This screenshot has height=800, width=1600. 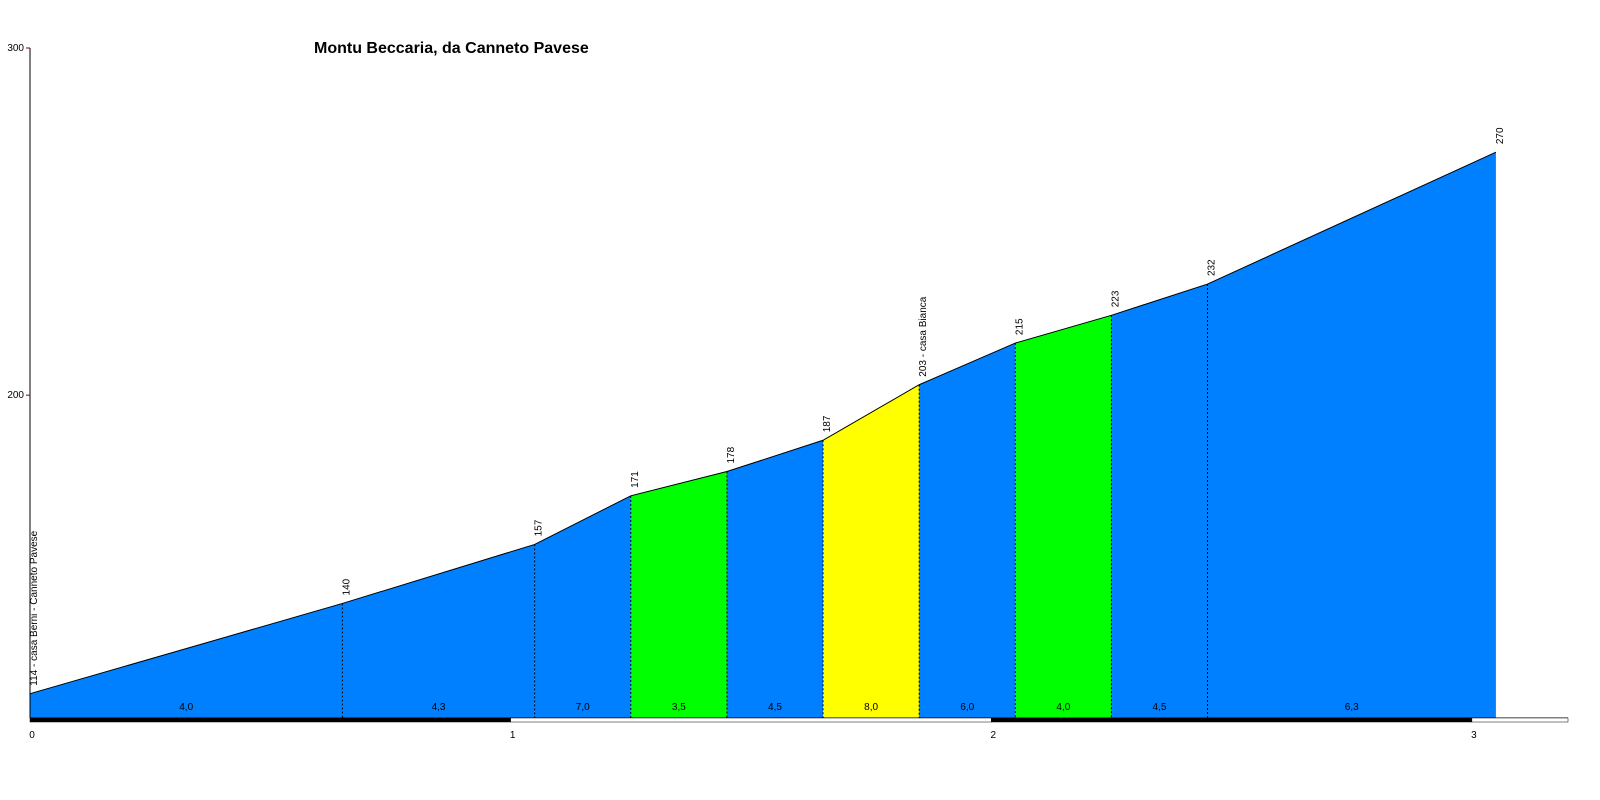 What do you see at coordinates (1352, 707) in the screenshot?
I see `grade-label: 6,3` at bounding box center [1352, 707].